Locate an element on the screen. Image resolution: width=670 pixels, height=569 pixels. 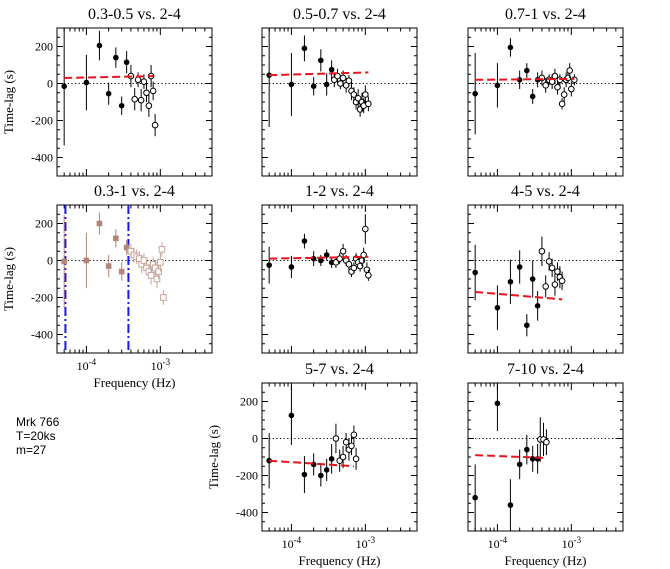
info-note: Mrk 766 T=20ks m=27 is located at coordinates (37, 436).